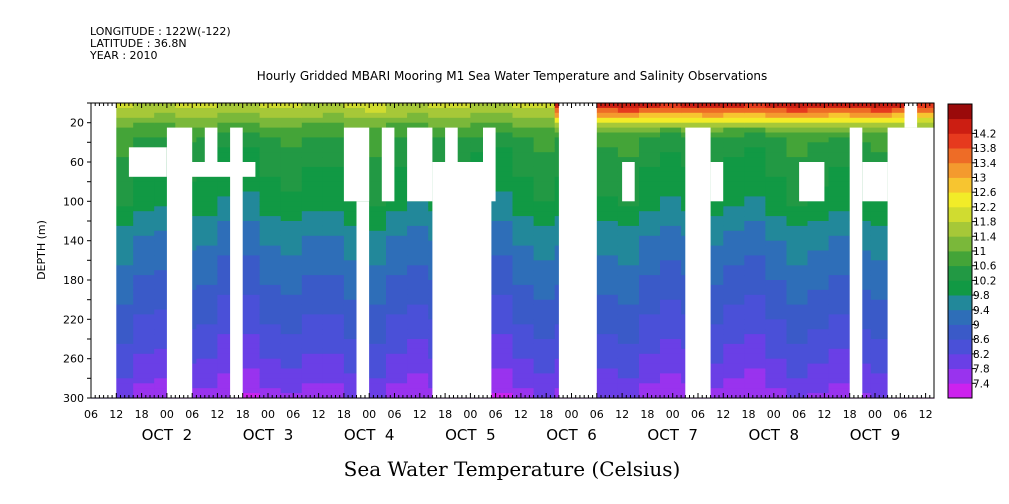  Describe the element at coordinates (160, 31) in the screenshot. I see `longitude-text: LONGITUDE : 122W(-122)` at that location.